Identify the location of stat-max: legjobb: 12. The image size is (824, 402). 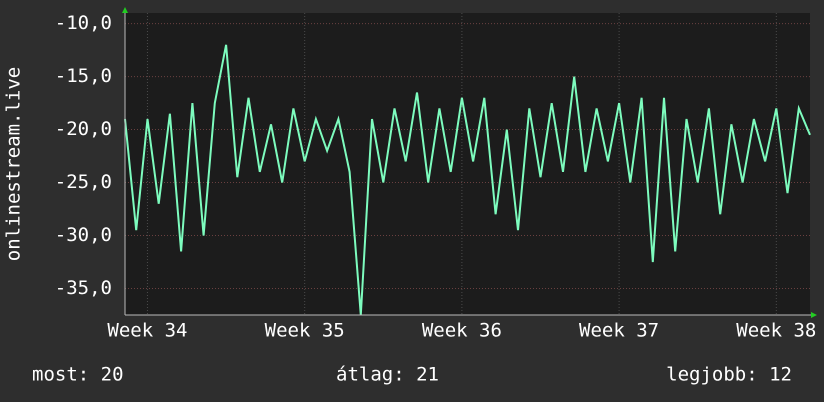
(729, 375).